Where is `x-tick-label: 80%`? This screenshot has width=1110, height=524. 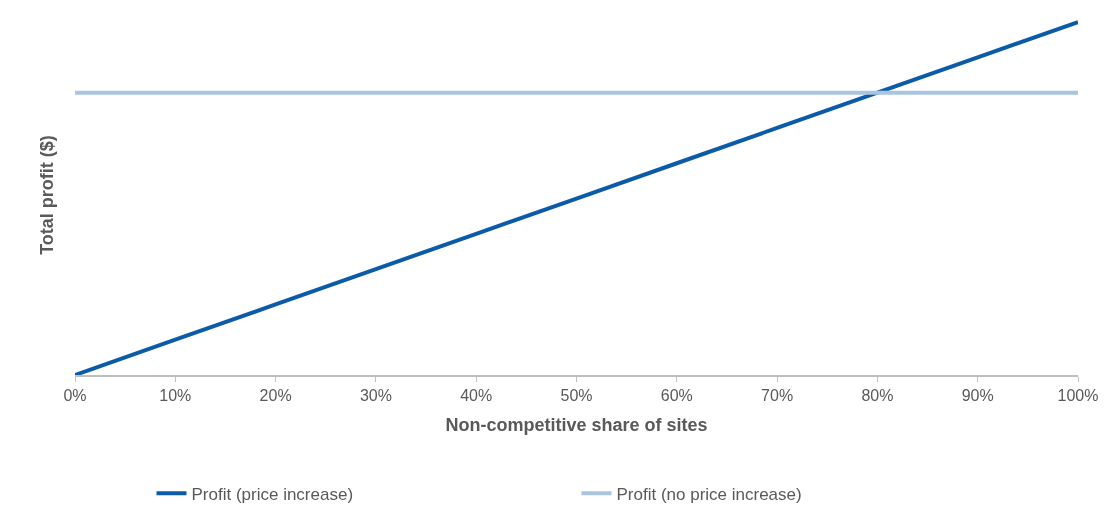 x-tick-label: 80% is located at coordinates (877, 395).